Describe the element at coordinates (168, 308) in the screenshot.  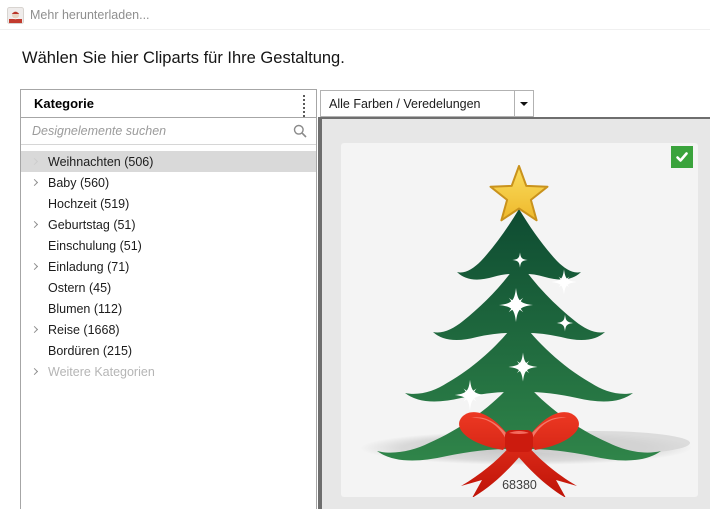
I see `category-item: Blumen (112)` at that location.